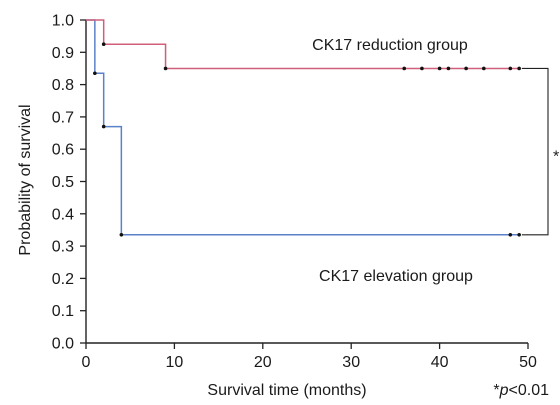 This screenshot has height=405, width=560. I want to click on y-tick-label: 0.6, so click(63, 150).